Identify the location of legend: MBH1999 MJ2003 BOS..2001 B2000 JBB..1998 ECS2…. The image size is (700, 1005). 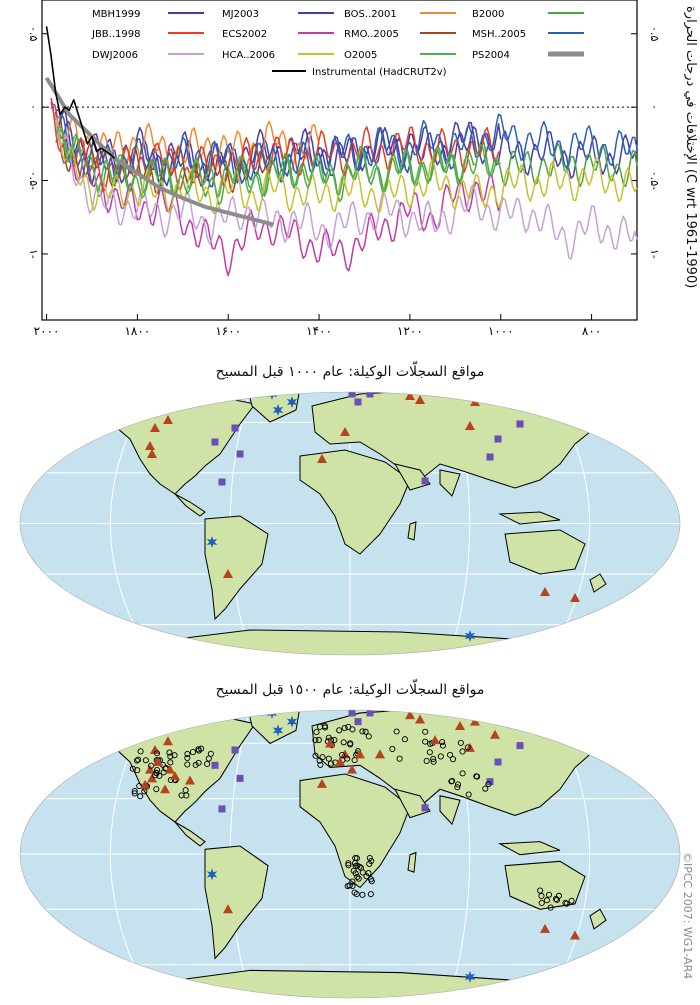
(337, 43).